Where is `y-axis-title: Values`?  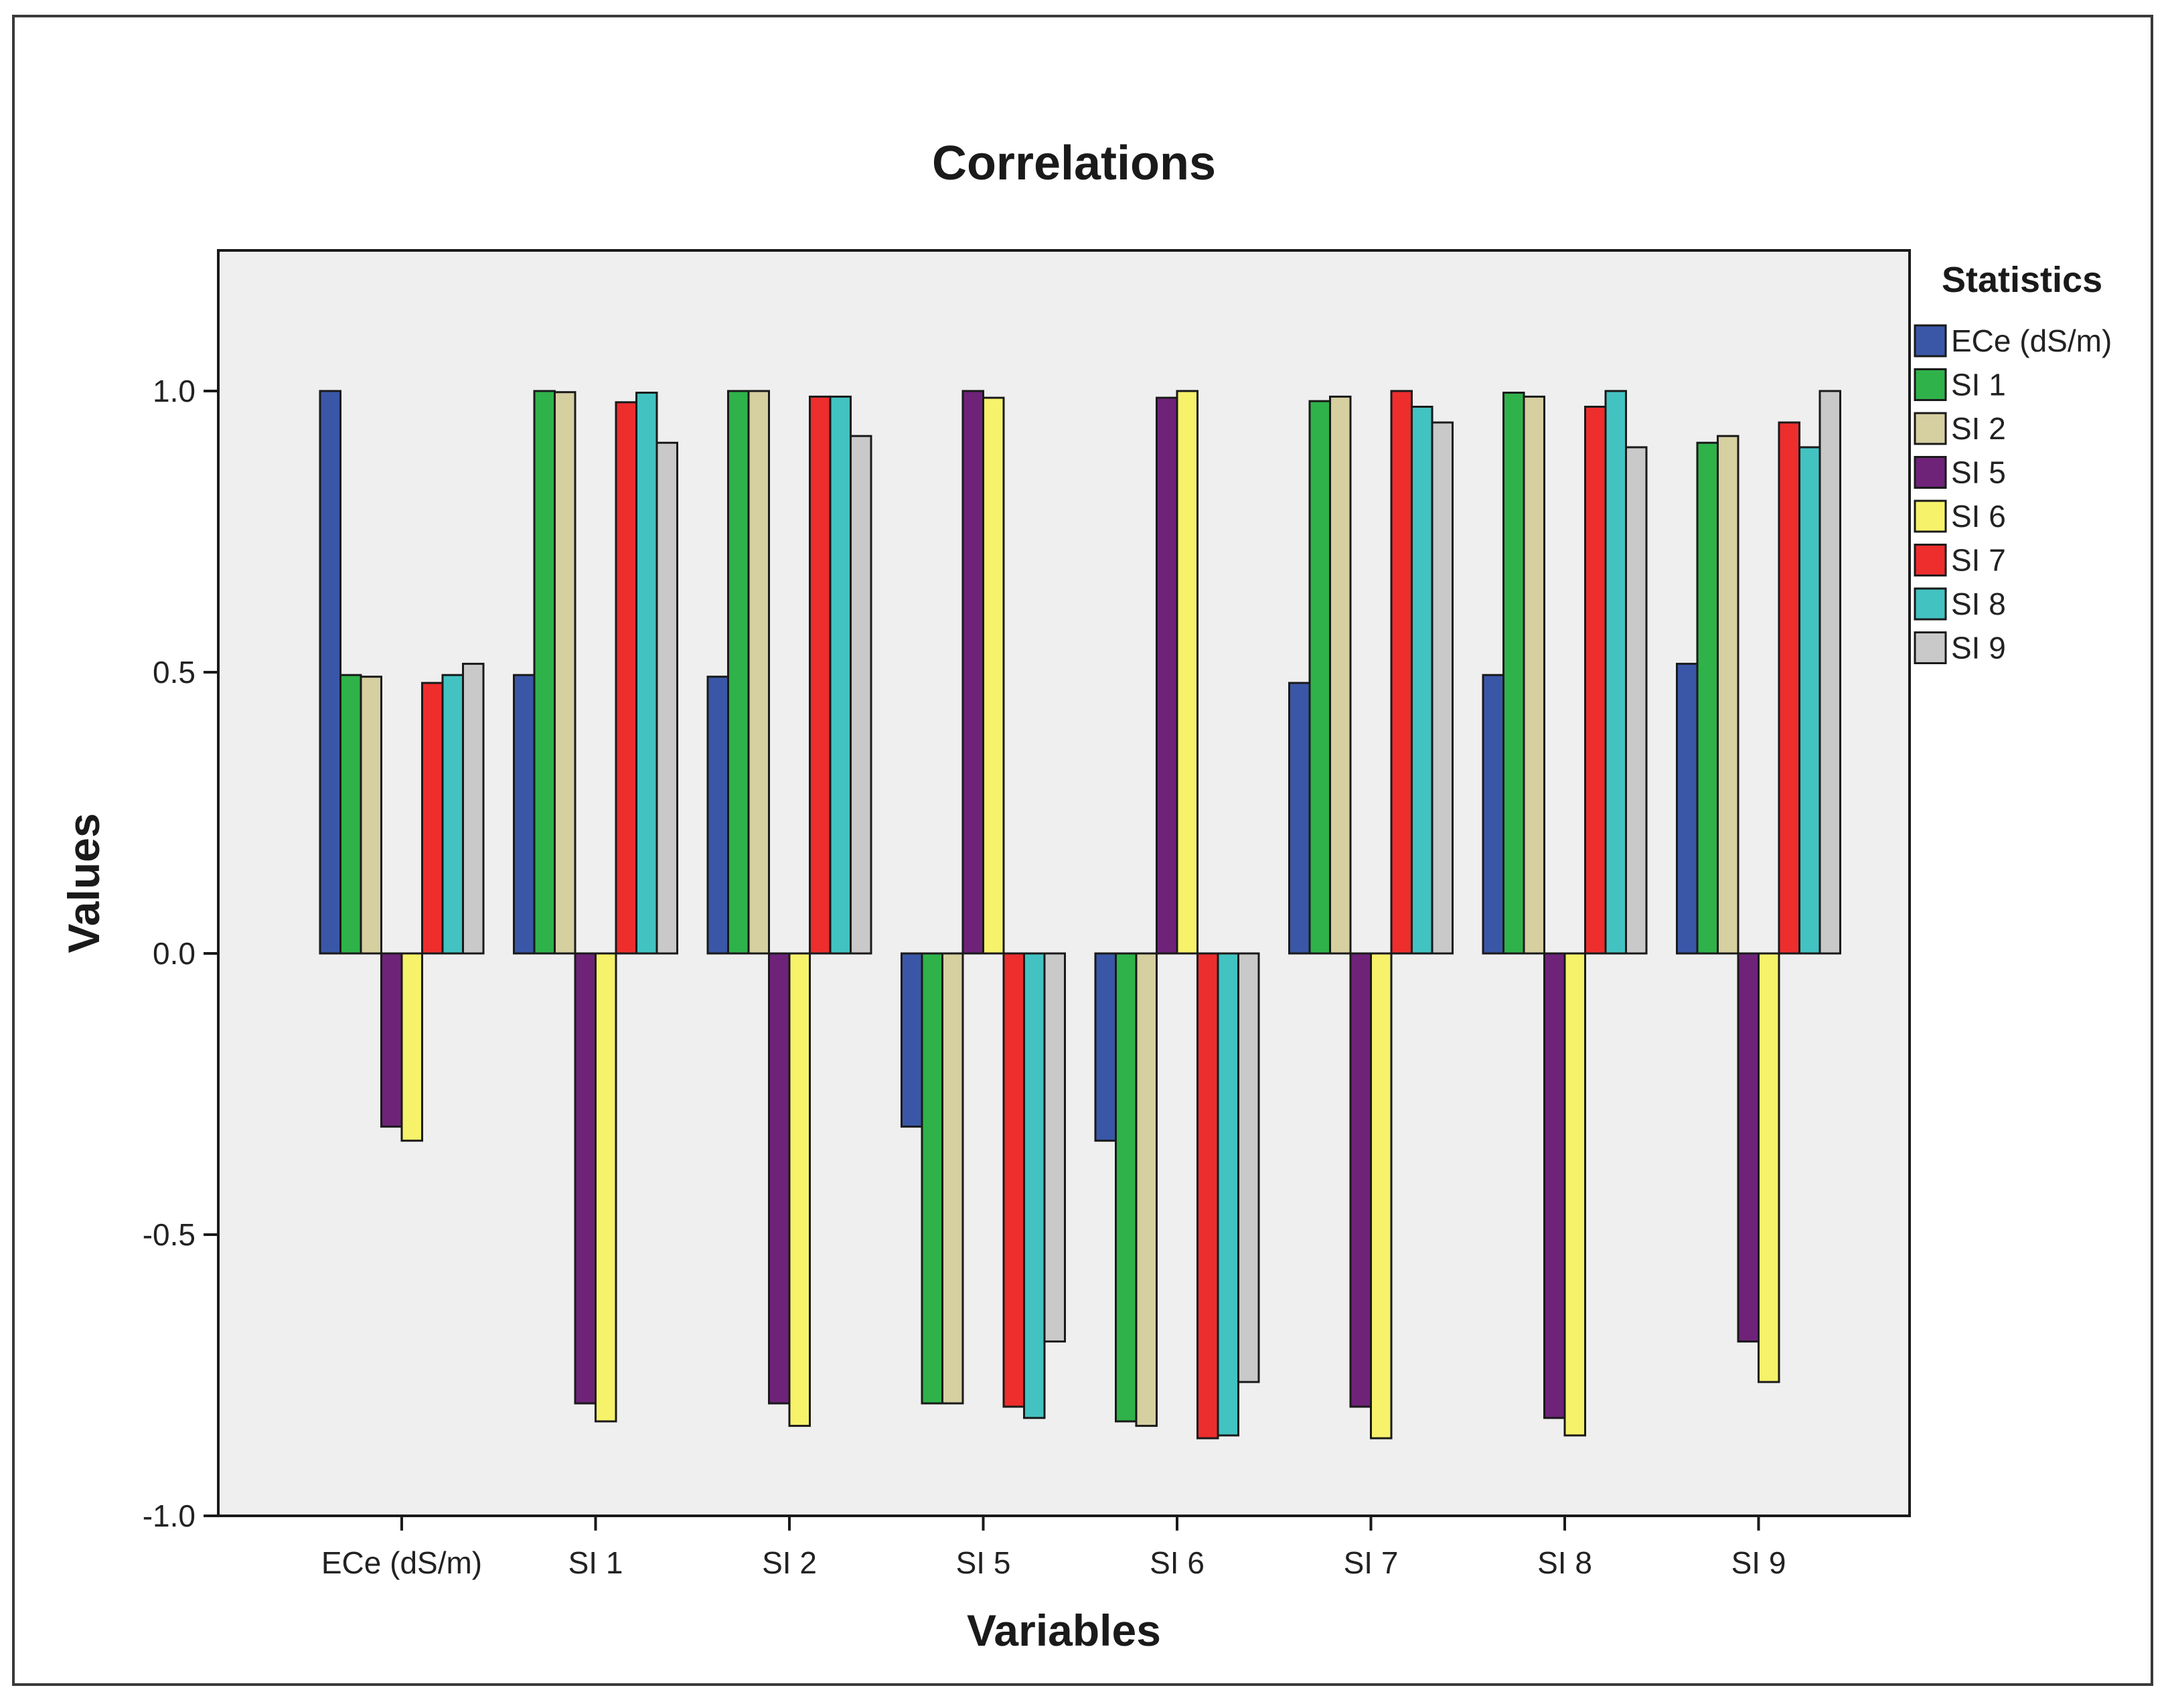
y-axis-title: Values is located at coordinates (84, 883).